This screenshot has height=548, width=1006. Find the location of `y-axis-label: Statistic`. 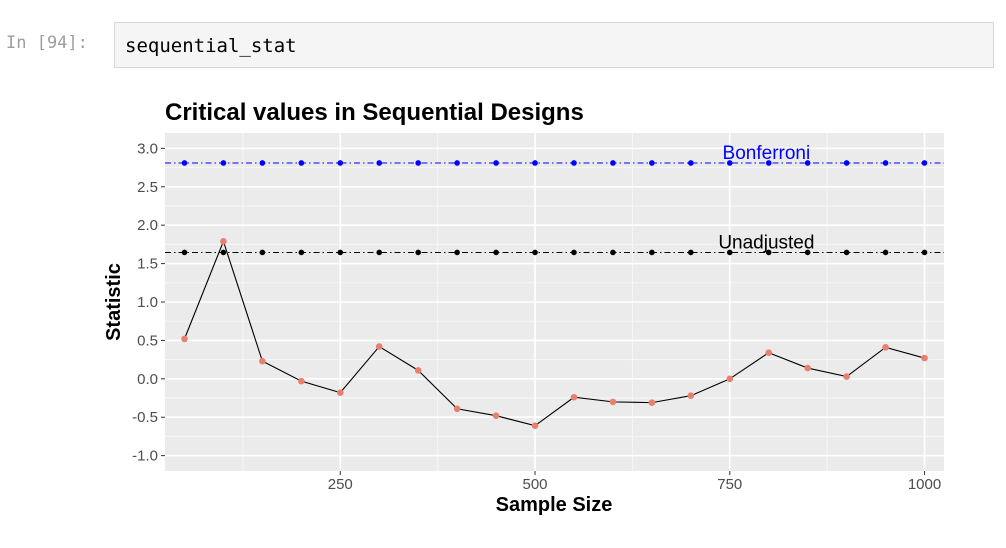

y-axis-label: Statistic is located at coordinates (114, 302).